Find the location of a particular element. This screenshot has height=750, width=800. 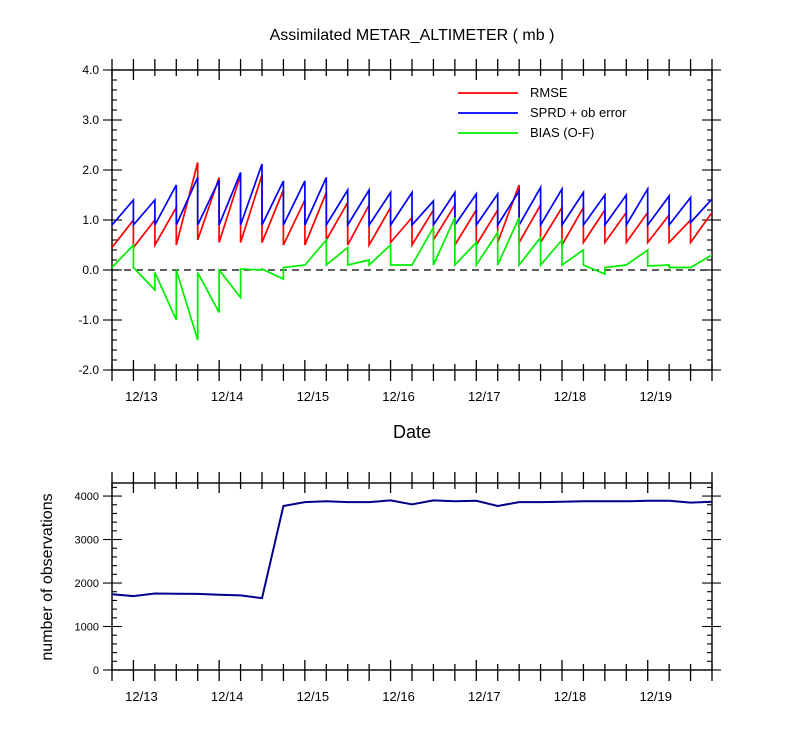

series-line-observations is located at coordinates (412, 549).